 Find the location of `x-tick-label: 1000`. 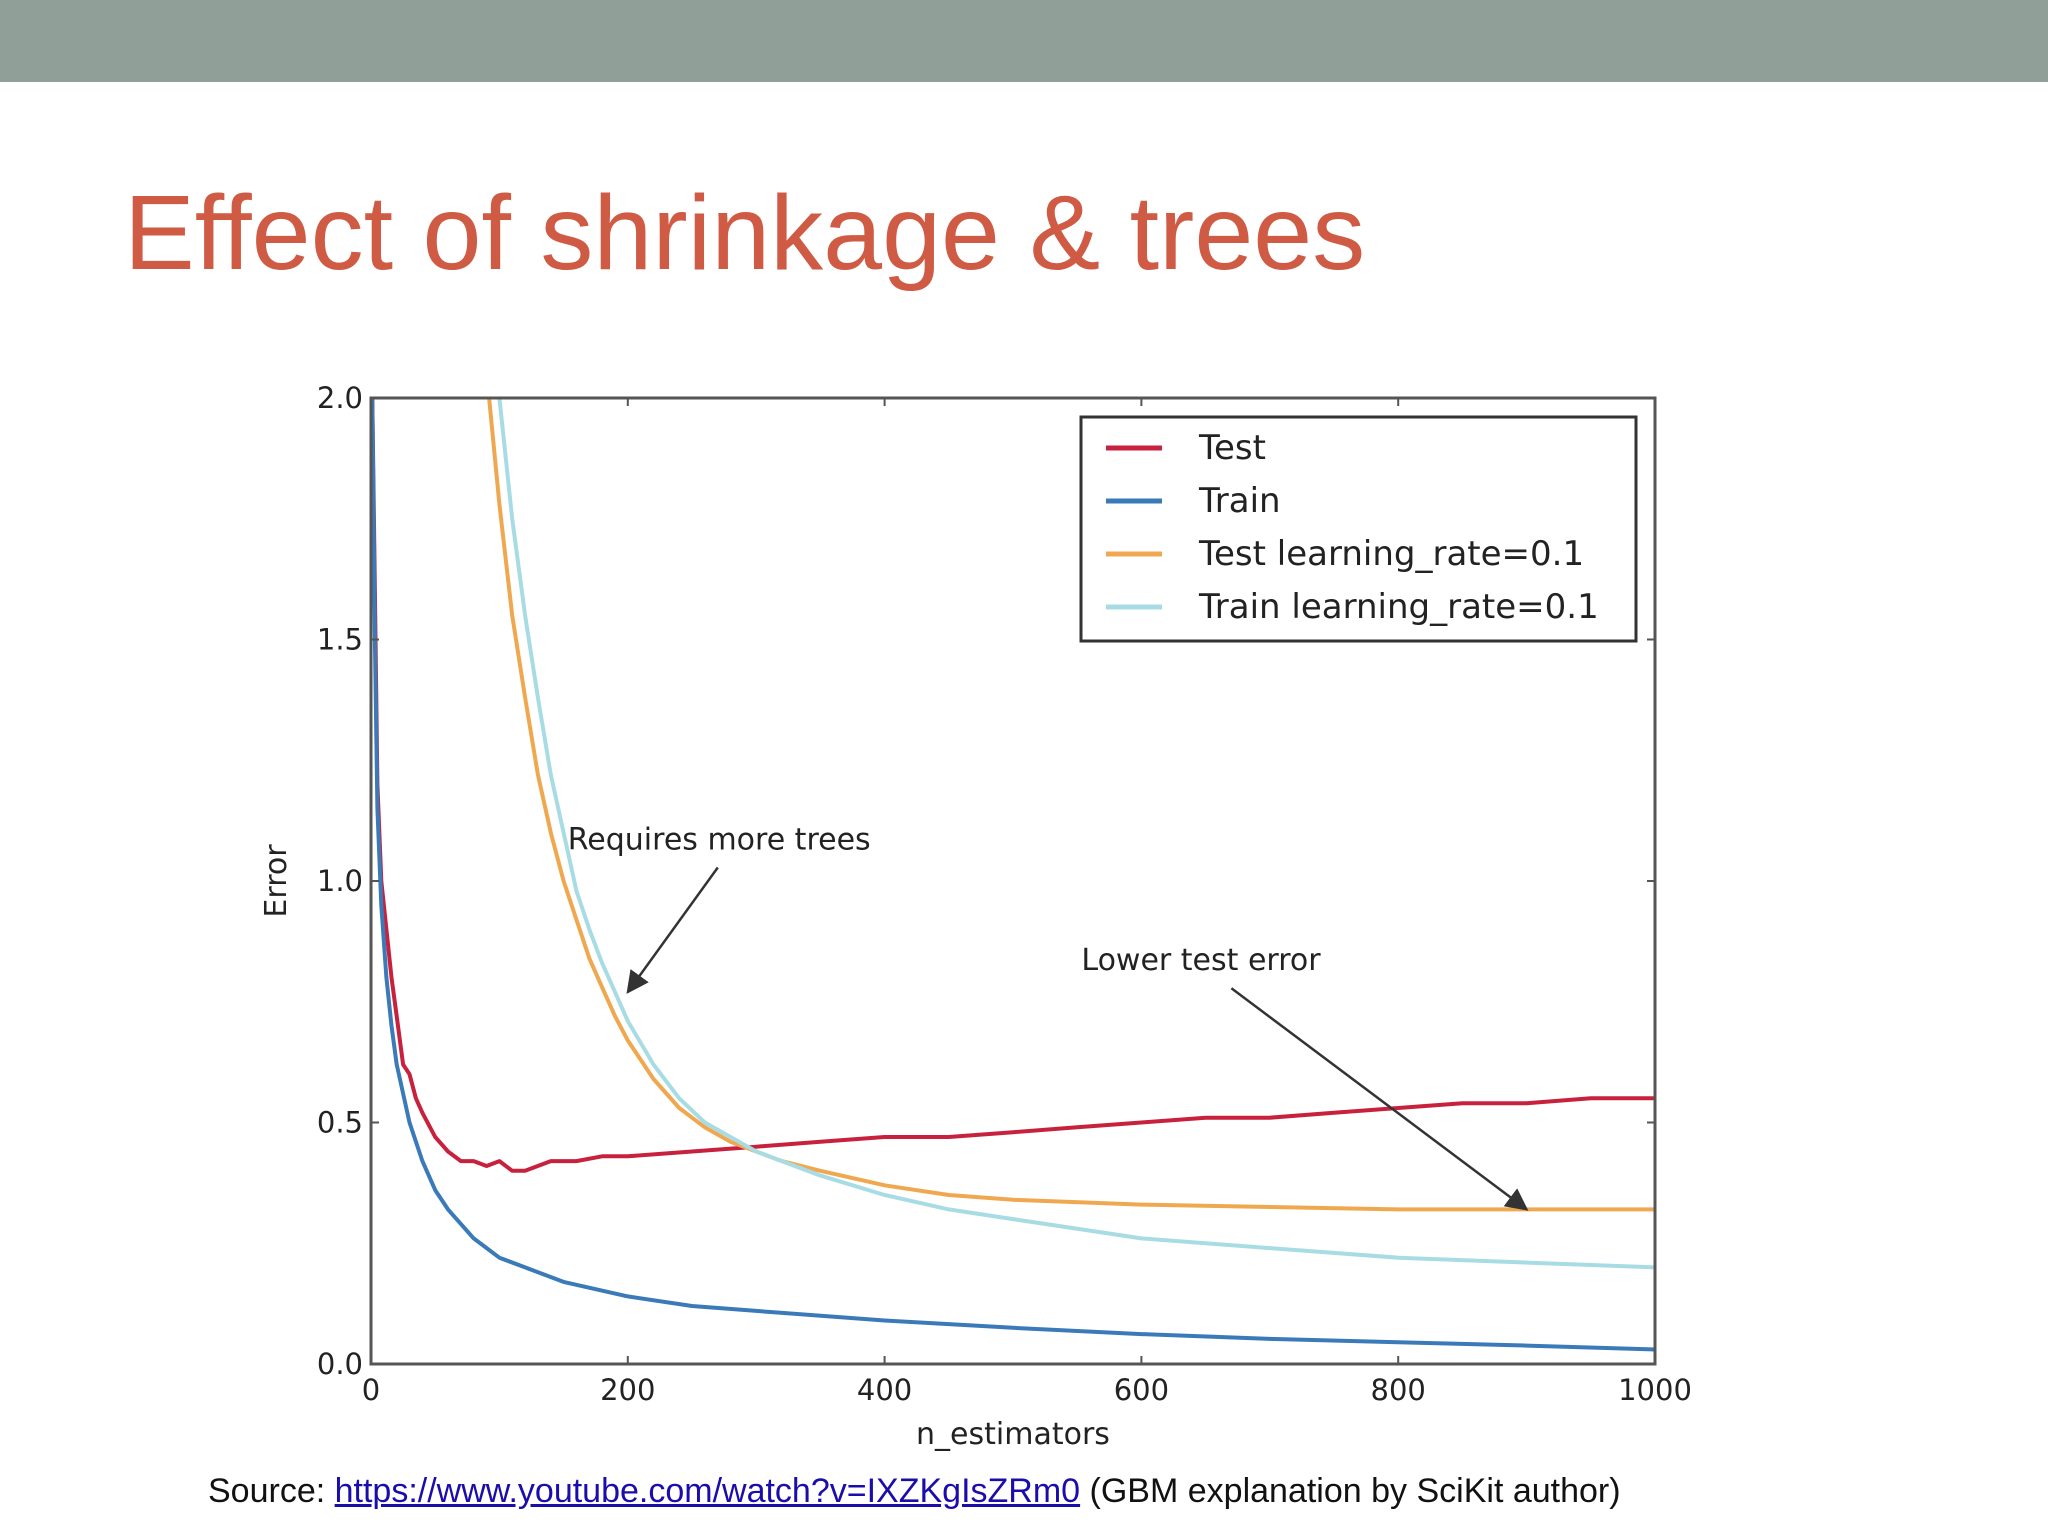

x-tick-label: 1000 is located at coordinates (1655, 1390).